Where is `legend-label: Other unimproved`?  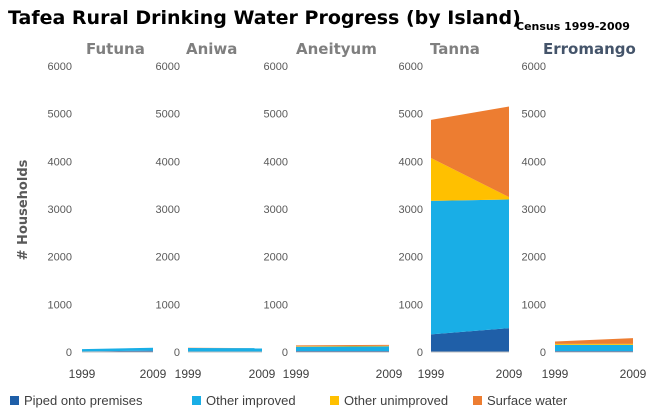
legend-label: Other unimproved is located at coordinates (396, 400).